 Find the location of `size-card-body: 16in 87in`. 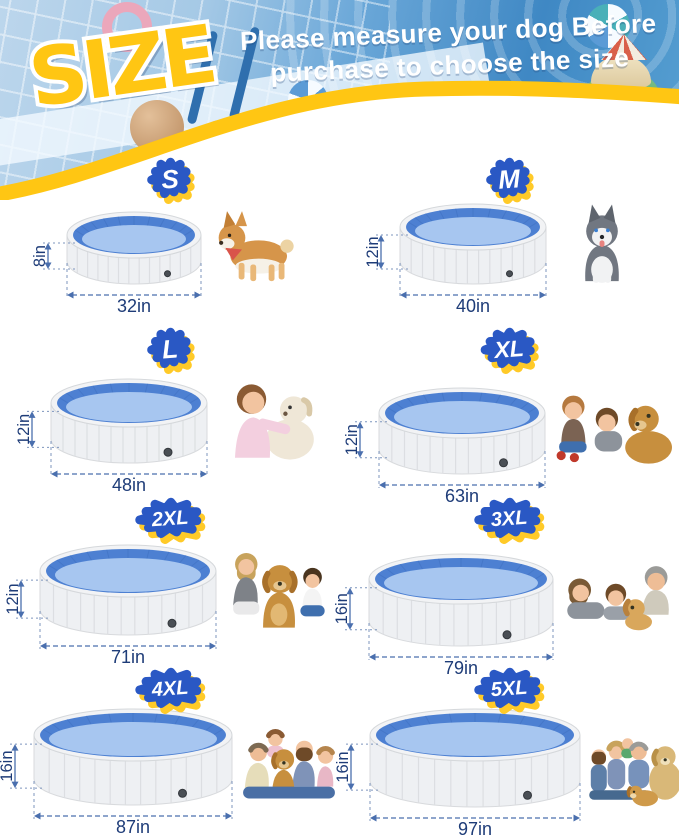

size-card-body: 16in 87in is located at coordinates (169, 769).